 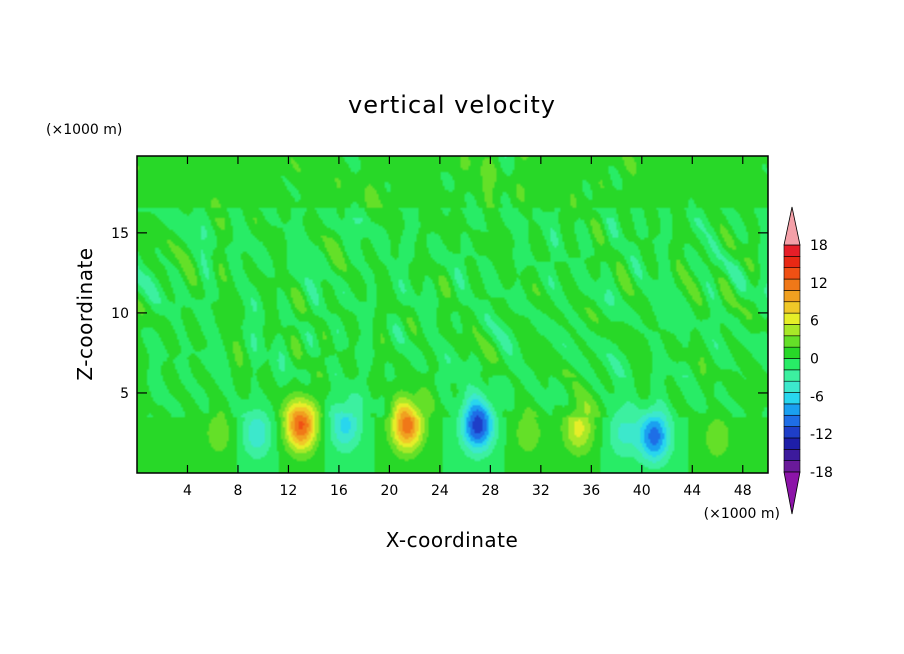 What do you see at coordinates (792, 493) in the screenshot?
I see `colorbar-extend-low` at bounding box center [792, 493].